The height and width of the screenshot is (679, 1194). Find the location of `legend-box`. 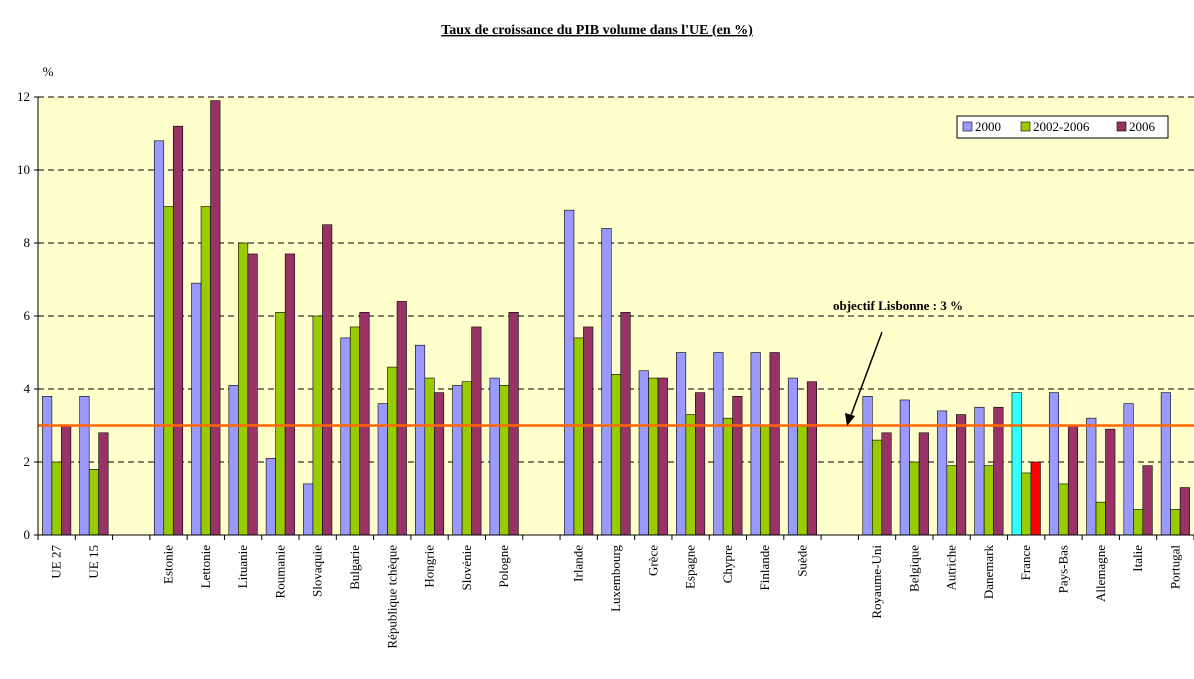

legend-box is located at coordinates (1062, 127).